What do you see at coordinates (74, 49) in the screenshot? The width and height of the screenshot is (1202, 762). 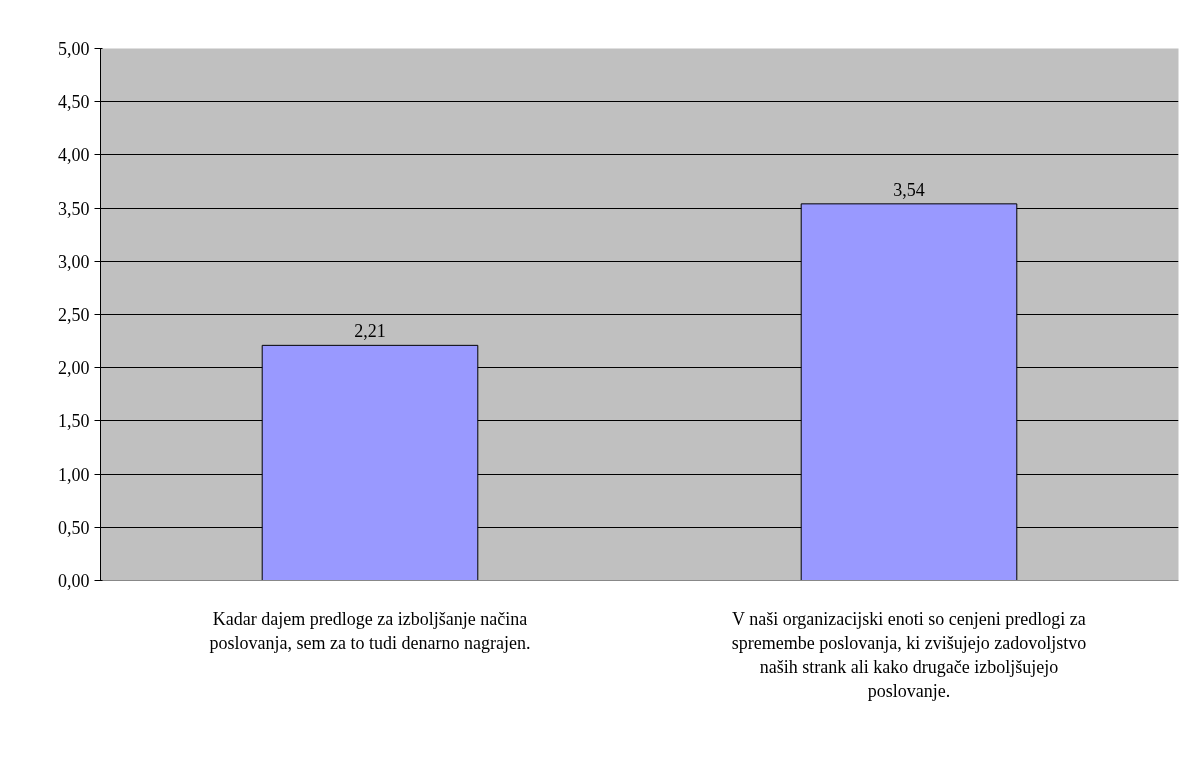 I see `y-tick-label: 5,00` at bounding box center [74, 49].